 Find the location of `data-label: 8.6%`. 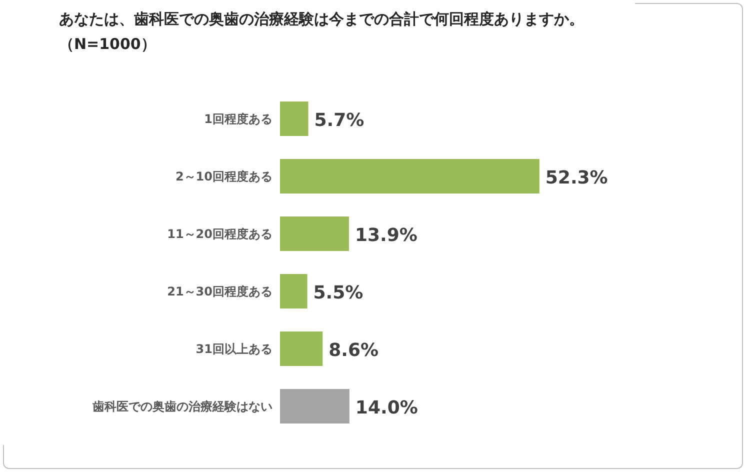

data-label: 8.6% is located at coordinates (353, 350).